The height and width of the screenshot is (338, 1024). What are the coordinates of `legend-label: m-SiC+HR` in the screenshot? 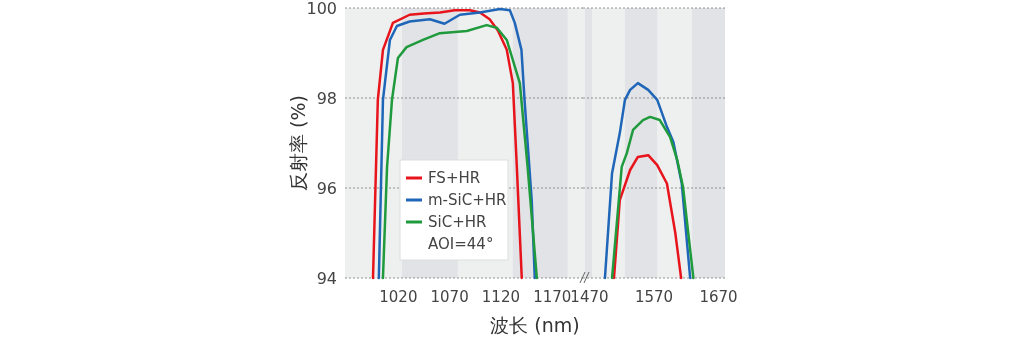 It's located at (467, 200).